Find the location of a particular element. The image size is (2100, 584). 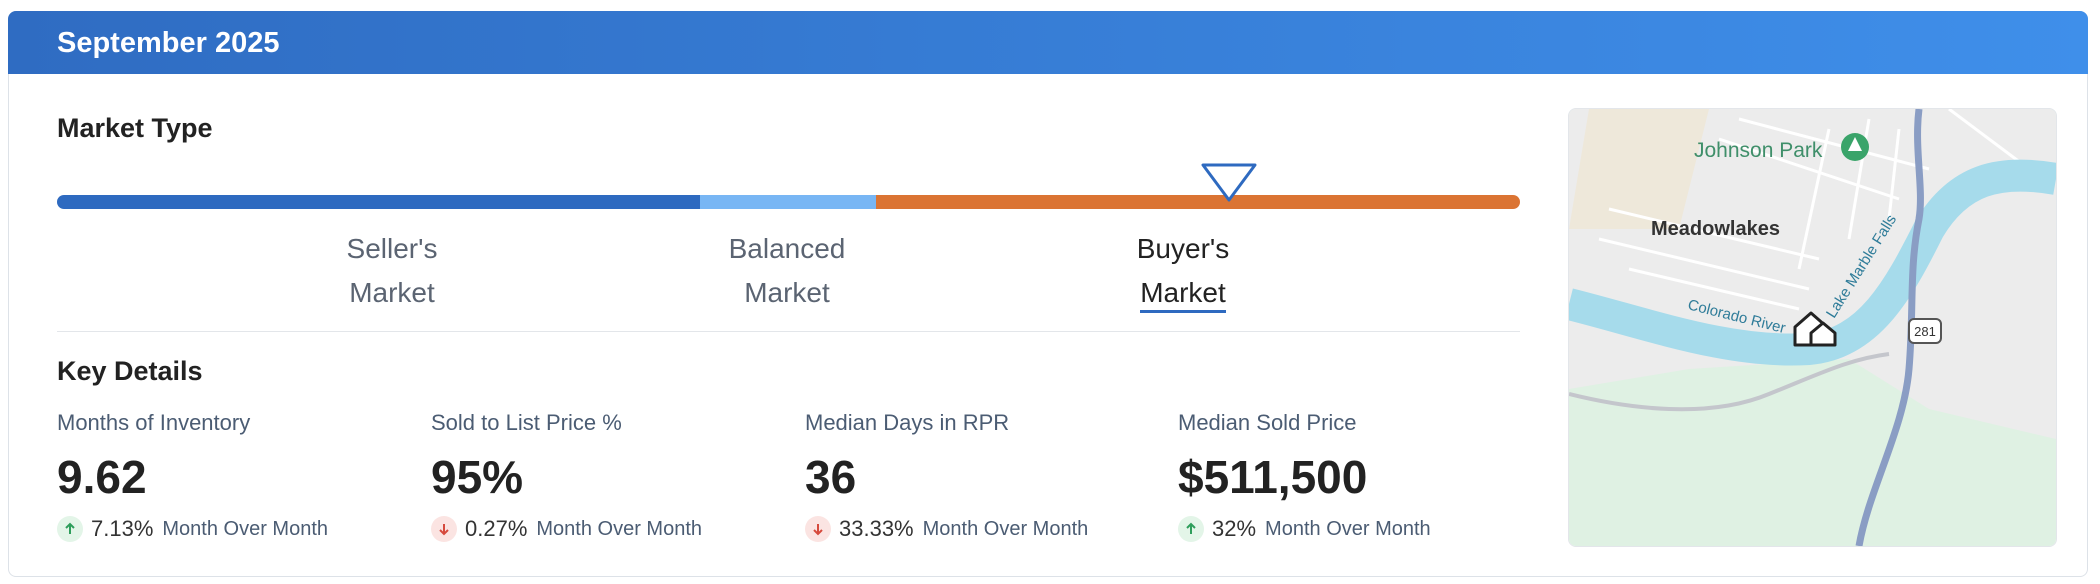

metric-change: 32% Month Over Month is located at coordinates (1363, 529).